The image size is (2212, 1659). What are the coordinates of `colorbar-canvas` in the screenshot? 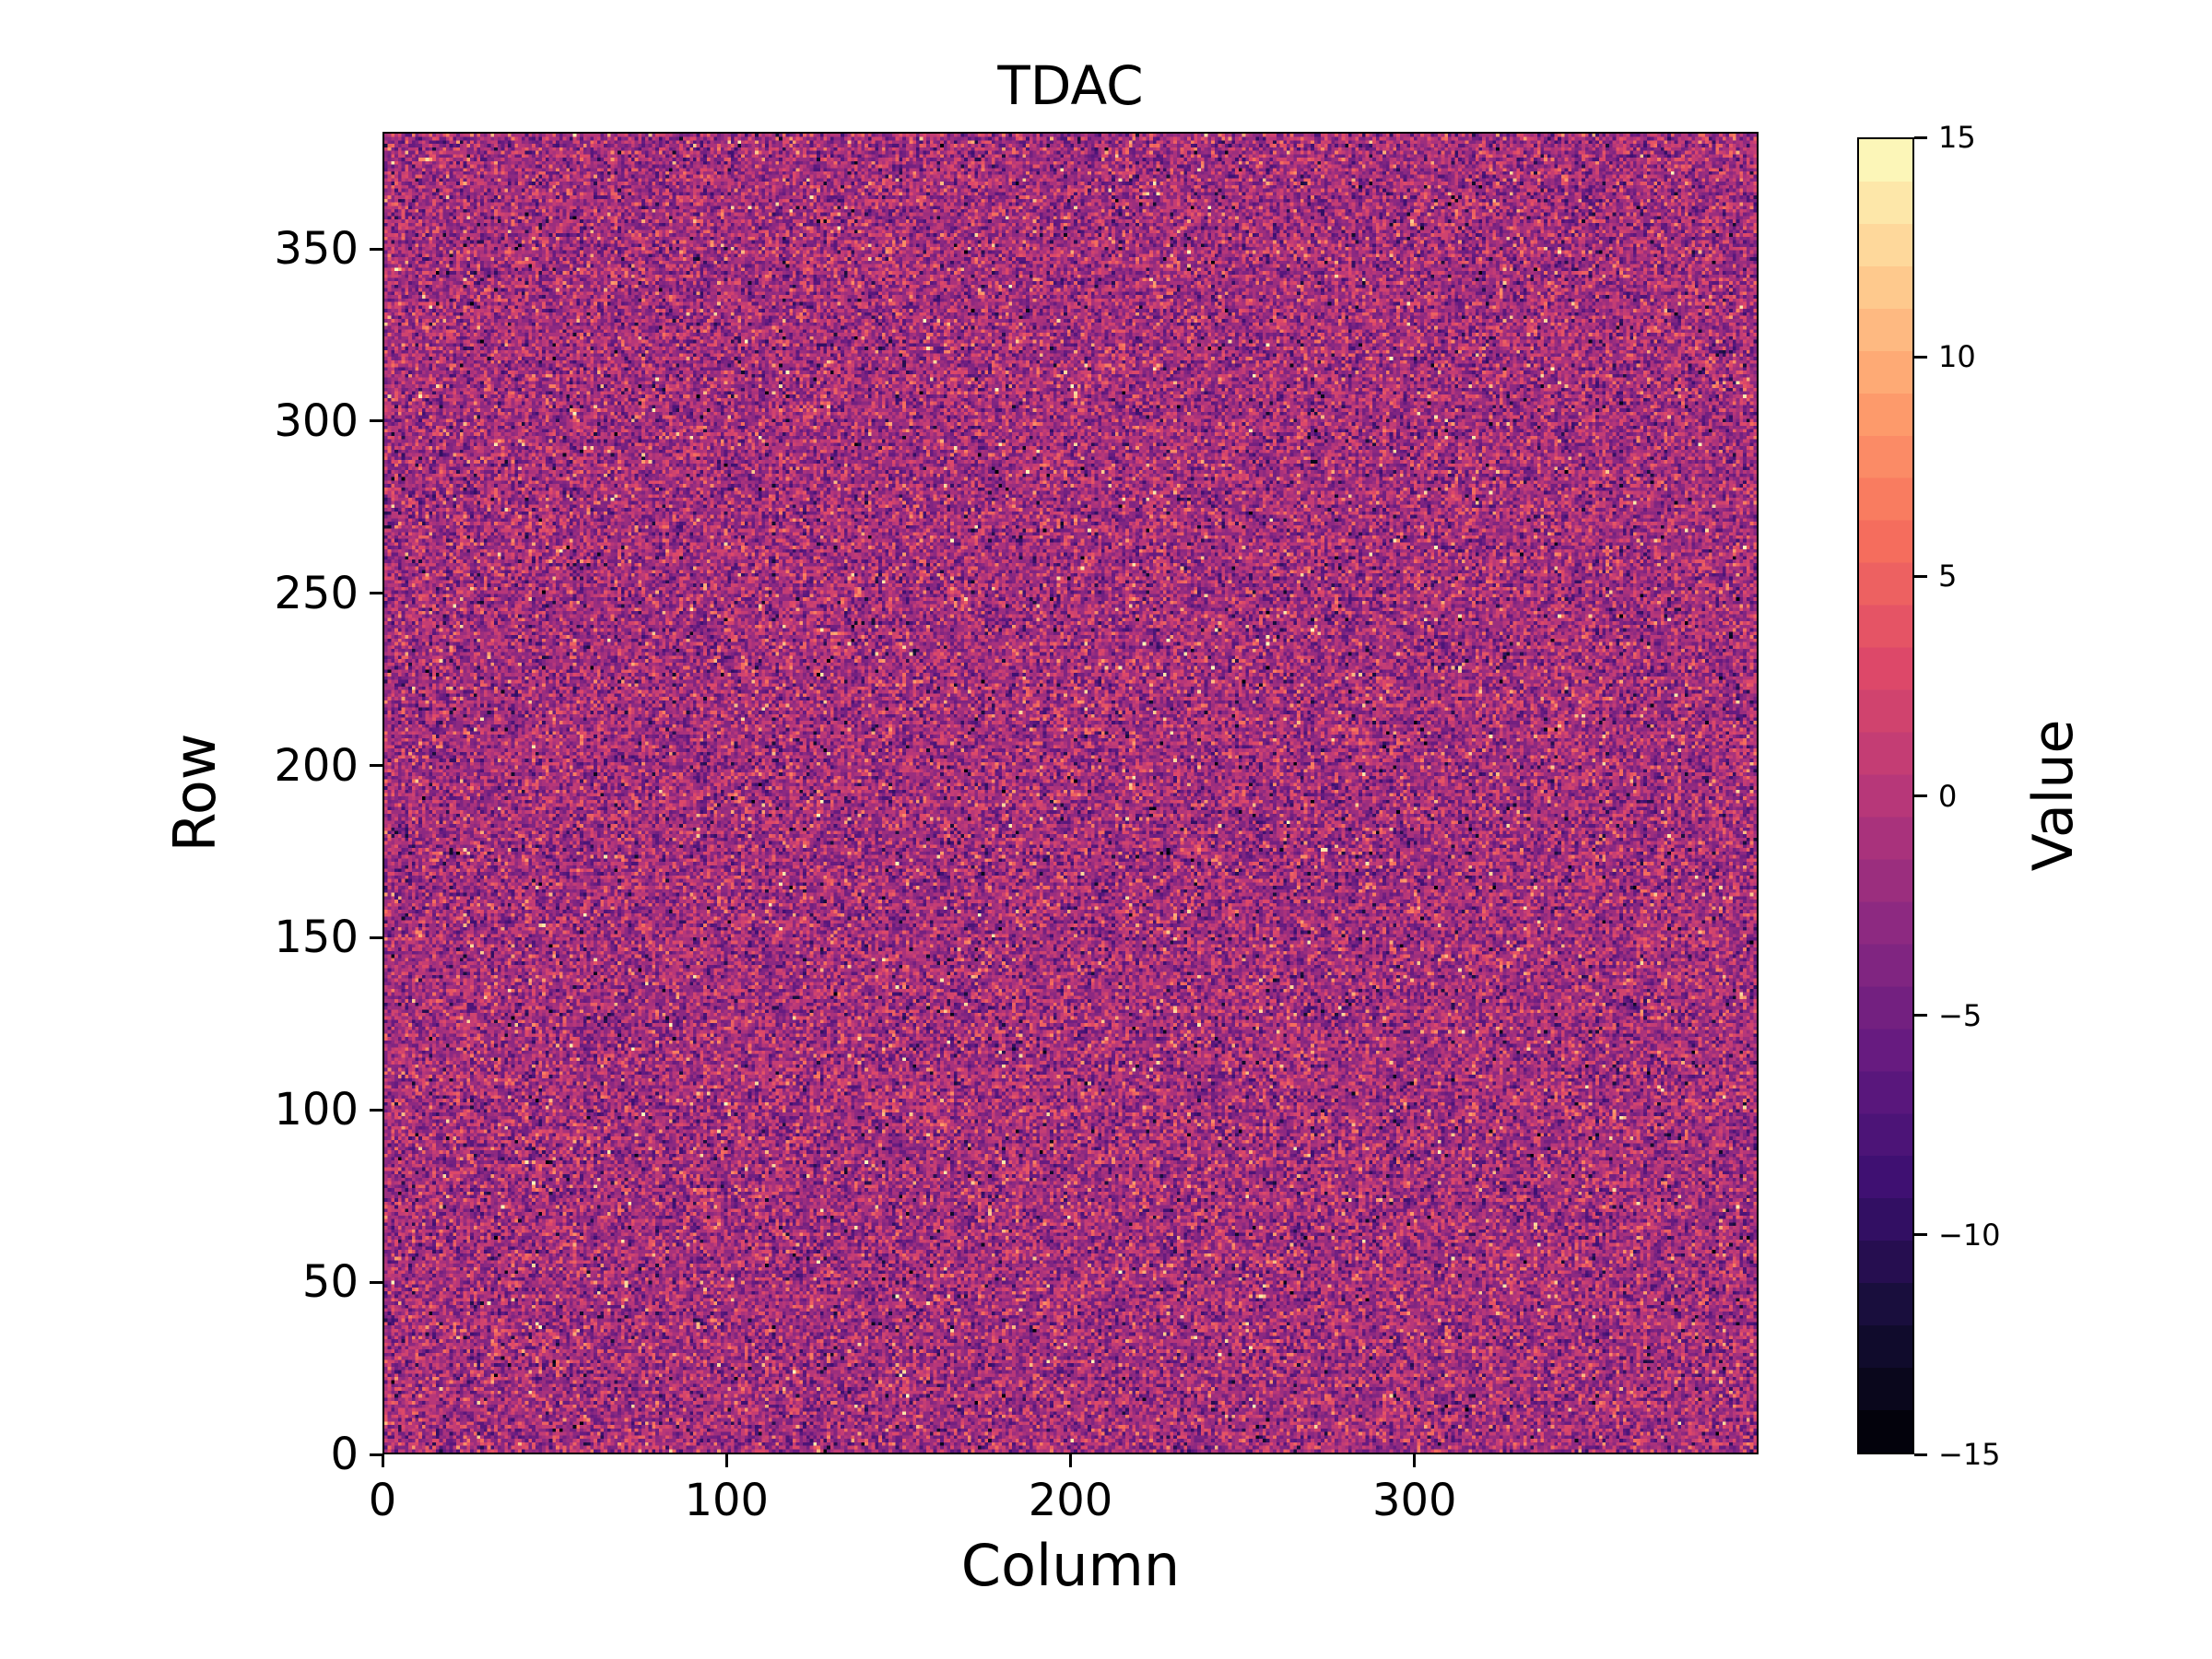 It's located at (1885, 796).